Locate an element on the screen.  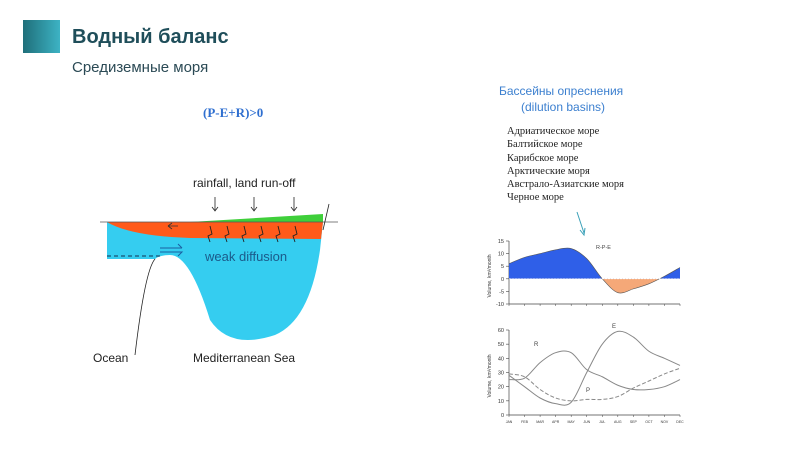
x-tick-label: SEP is located at coordinates (634, 422).